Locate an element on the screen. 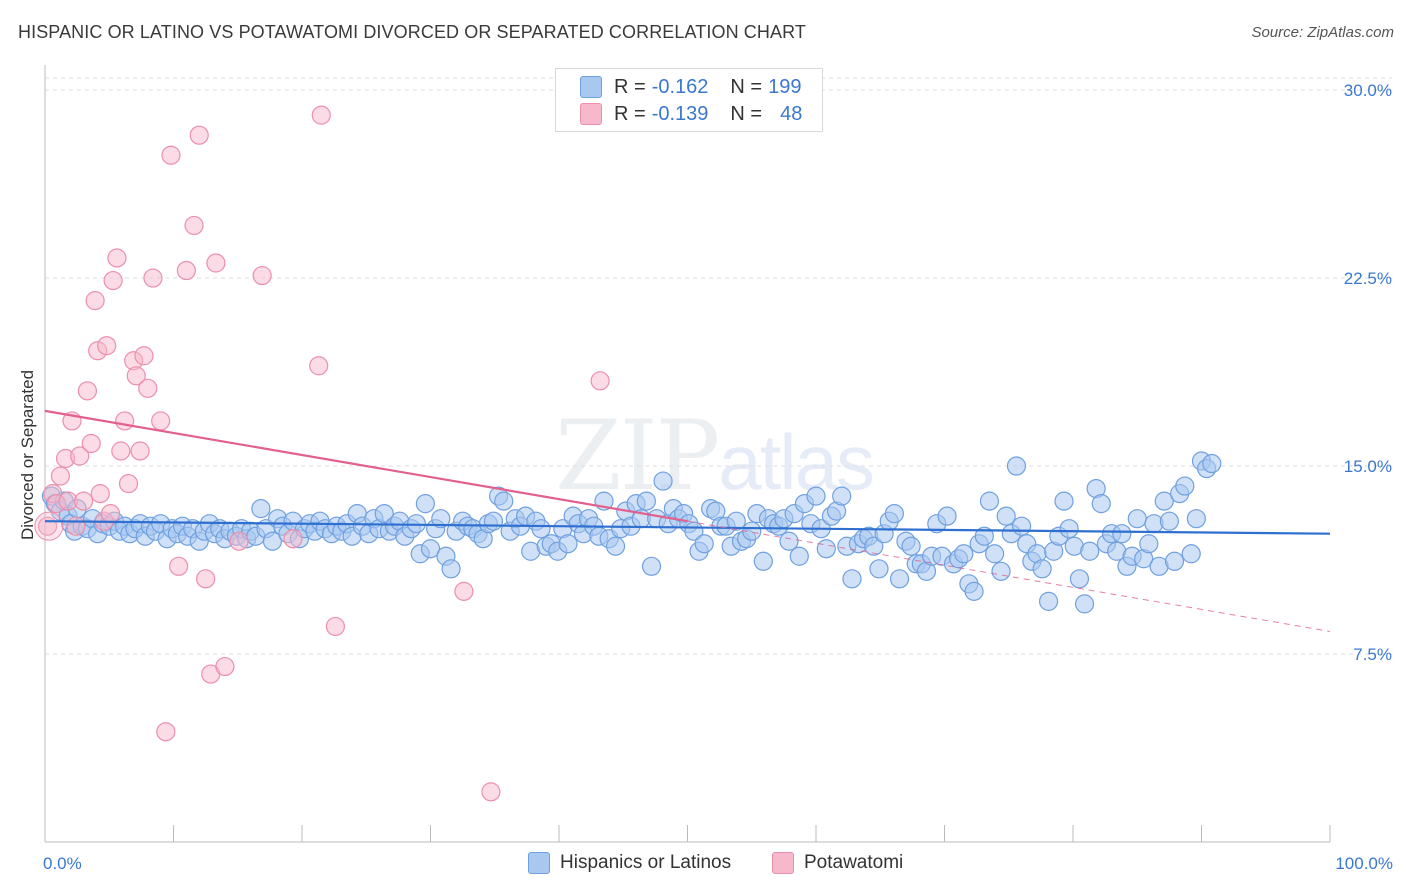 The height and width of the screenshot is (892, 1406). y-tick-label: 22.5% is located at coordinates (1368, 278).